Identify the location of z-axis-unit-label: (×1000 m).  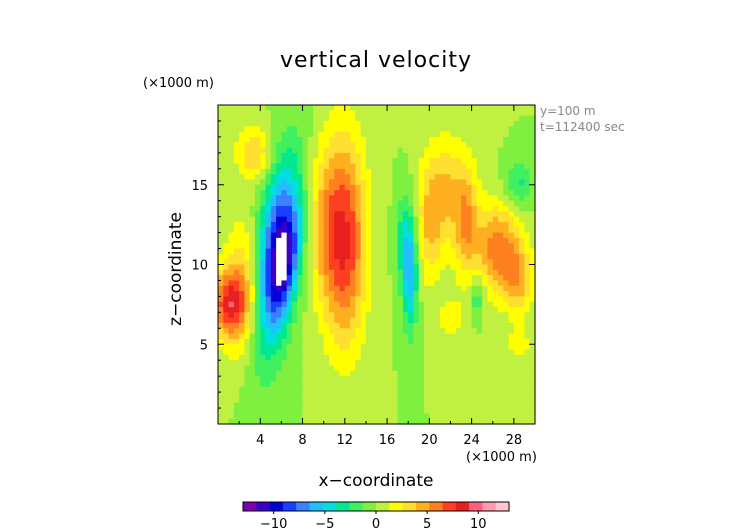
(178, 83).